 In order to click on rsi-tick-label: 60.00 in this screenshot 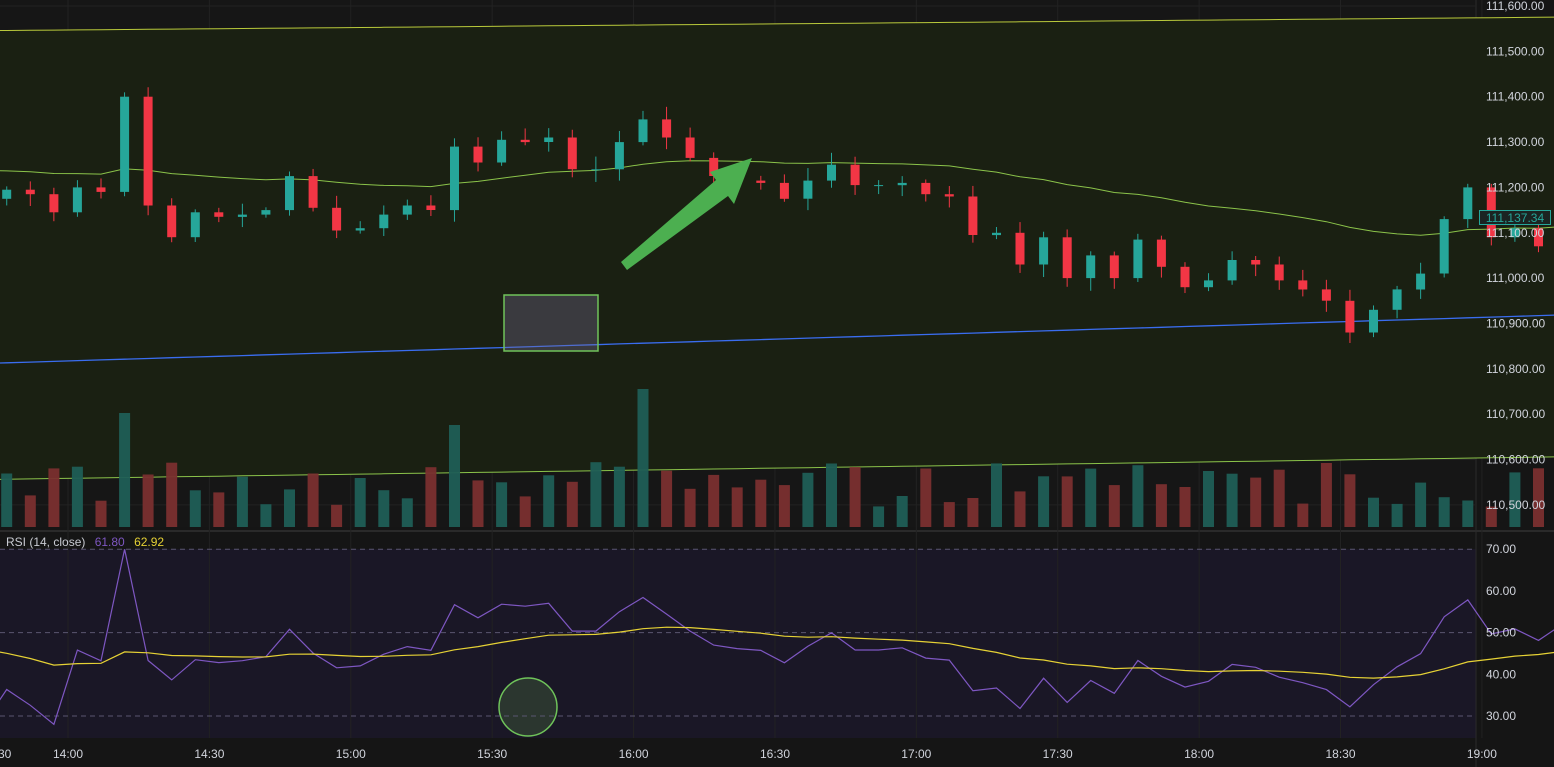, I will do `click(1501, 591)`.